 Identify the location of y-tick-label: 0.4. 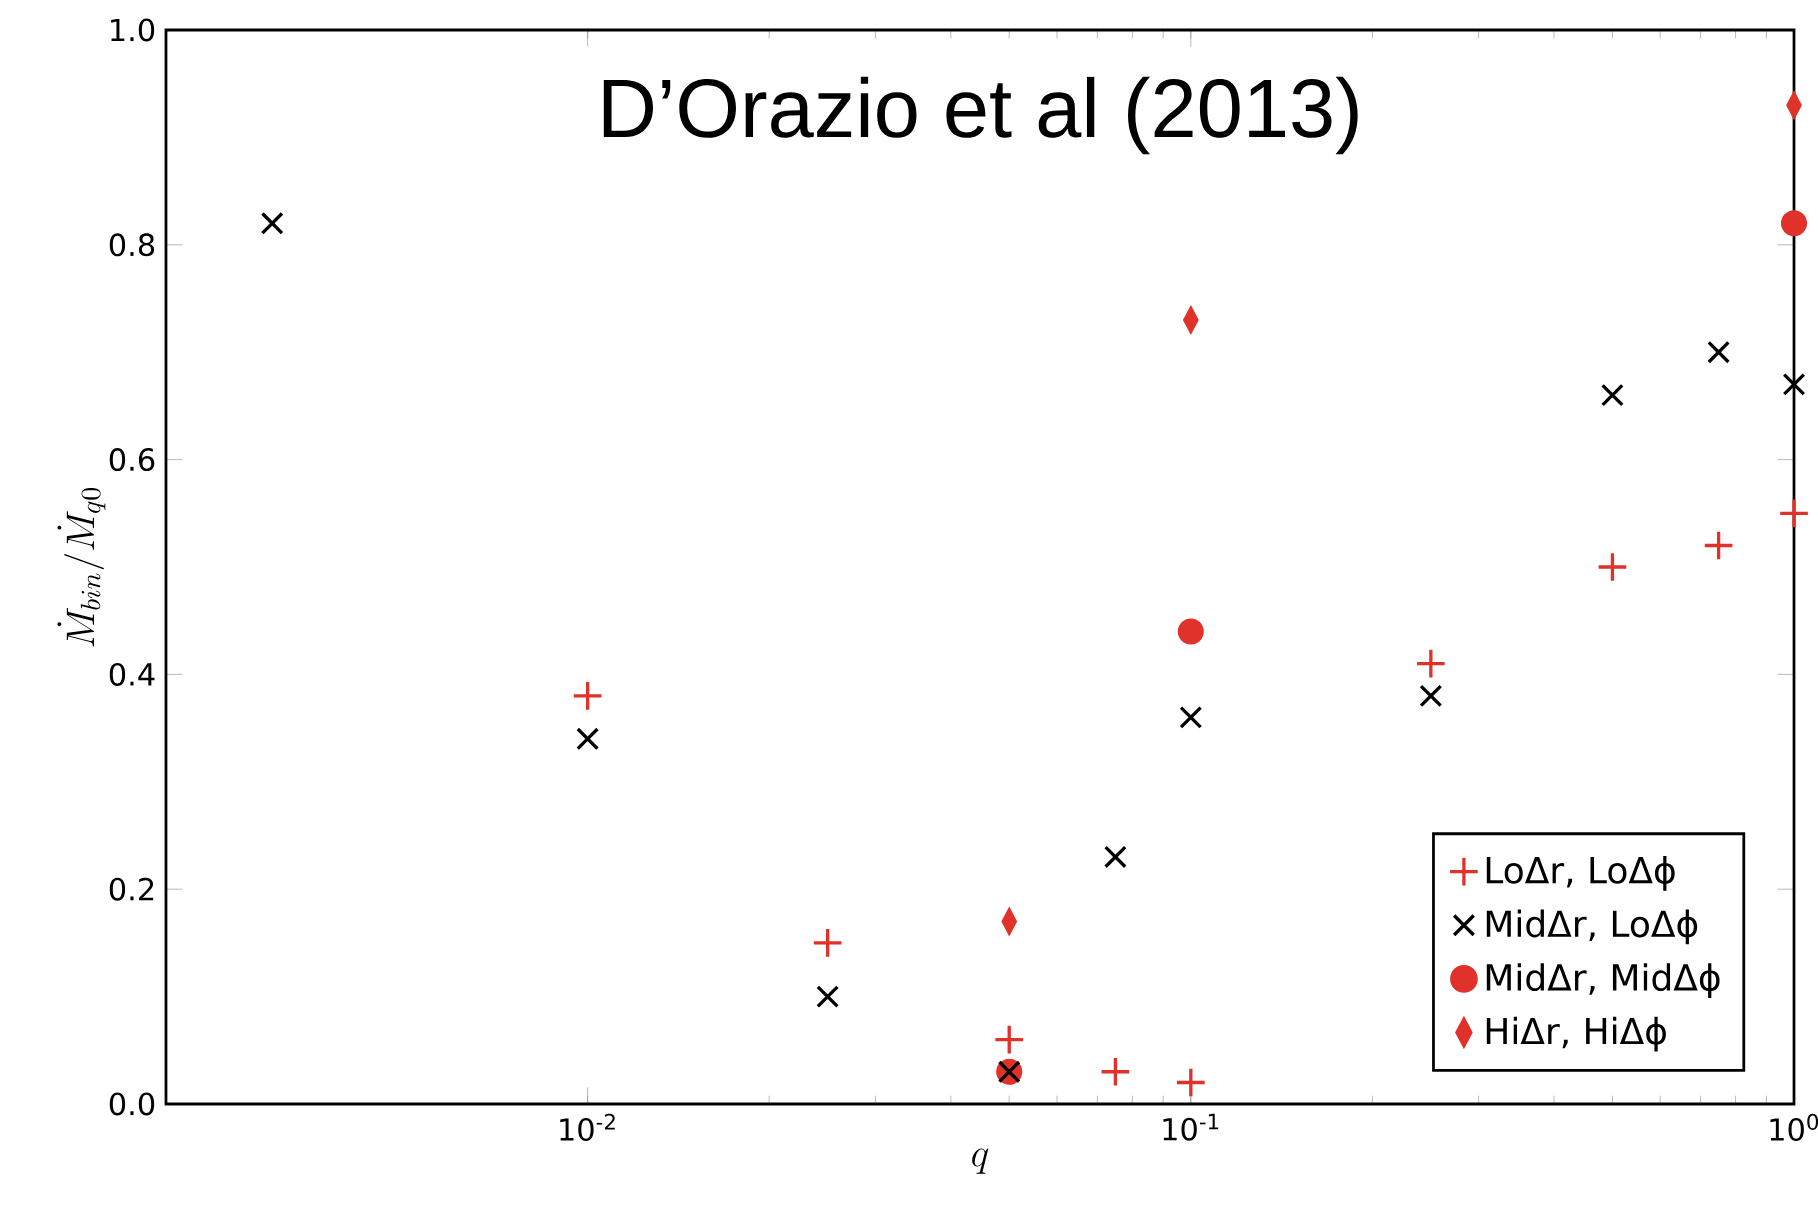
(132, 674).